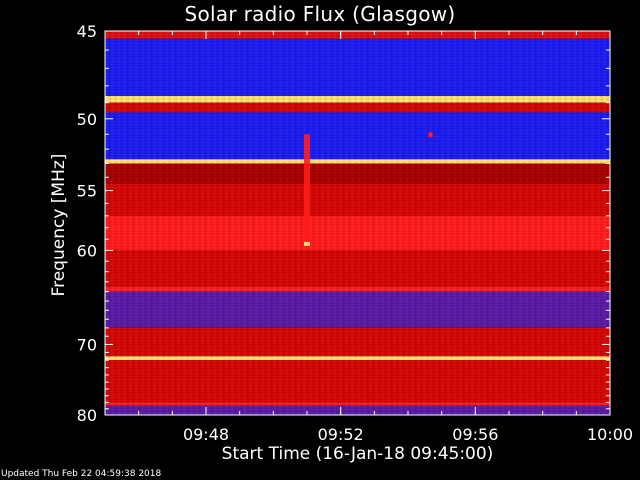  I want to click on x-tick-label: 09:48, so click(206, 434).